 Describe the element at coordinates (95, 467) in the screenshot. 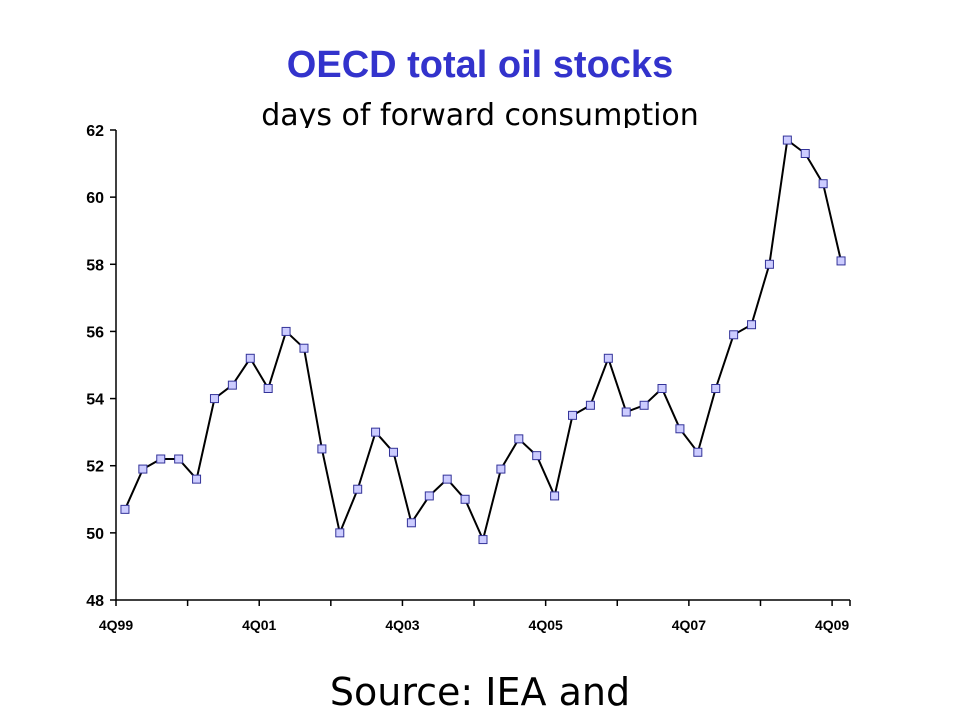

I see `y-tick-label: 52` at that location.